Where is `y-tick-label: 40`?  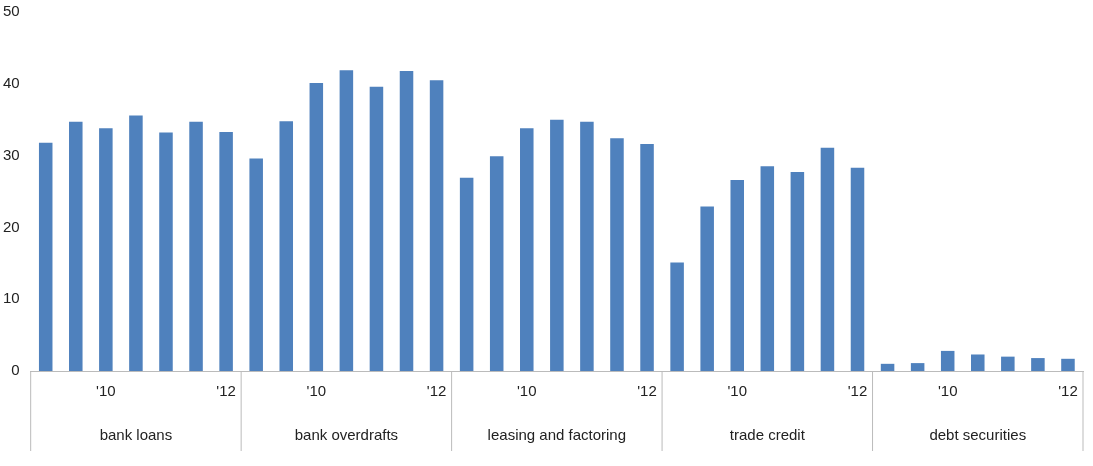 y-tick-label: 40 is located at coordinates (11, 82).